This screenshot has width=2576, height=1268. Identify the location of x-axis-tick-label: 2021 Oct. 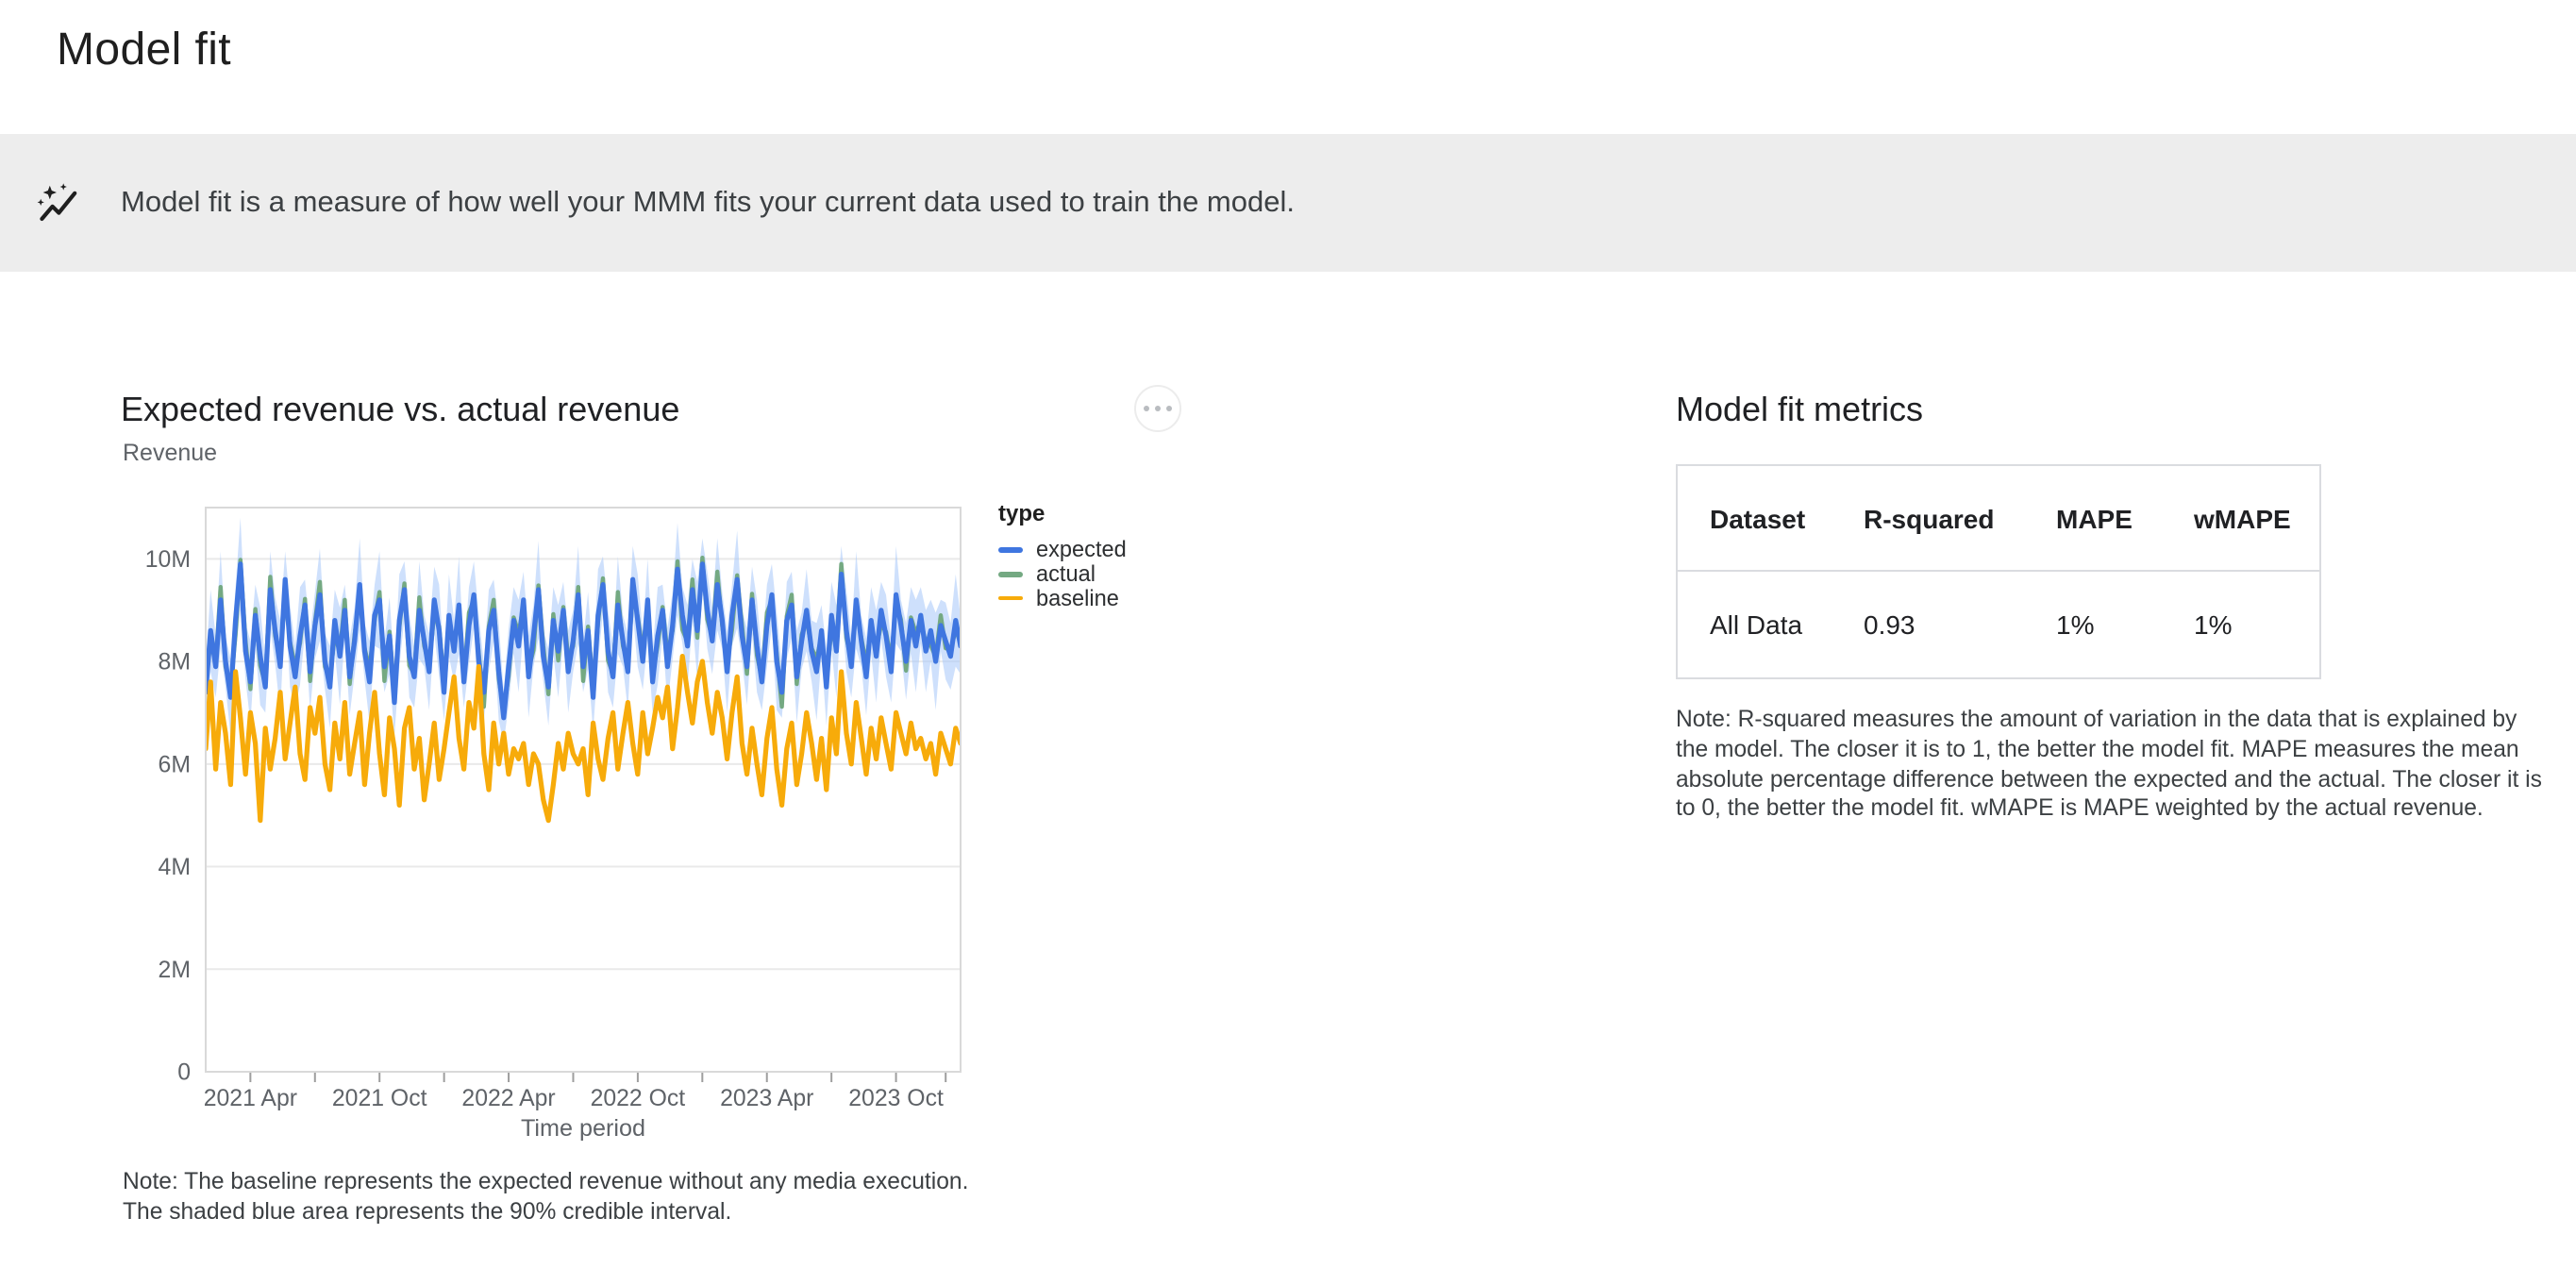
(379, 1098).